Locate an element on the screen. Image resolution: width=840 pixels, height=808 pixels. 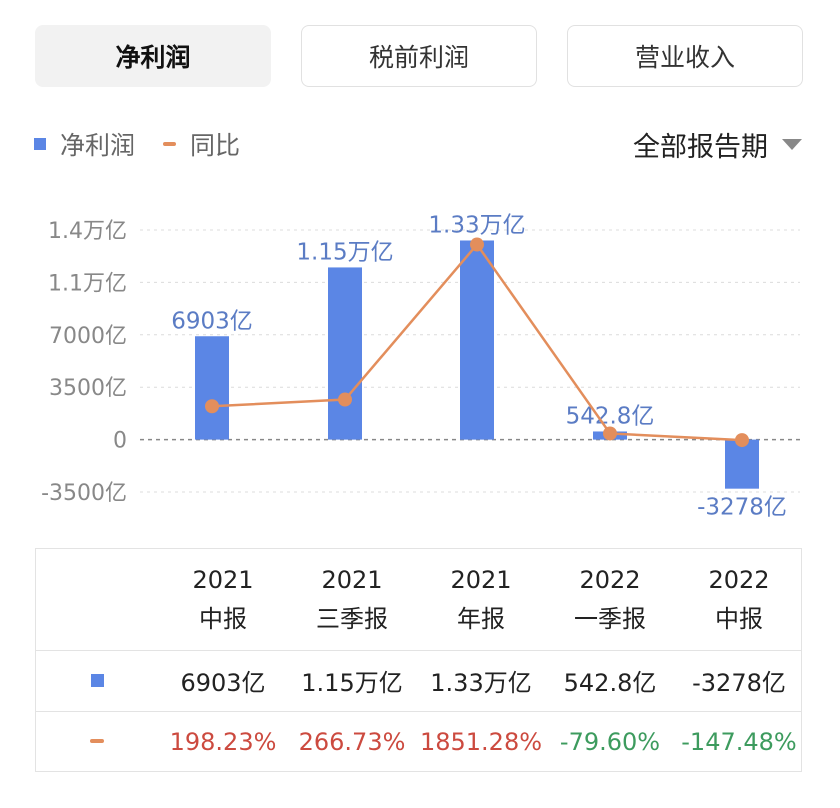
period-selector: 全部报告期 is located at coordinates (717, 144).